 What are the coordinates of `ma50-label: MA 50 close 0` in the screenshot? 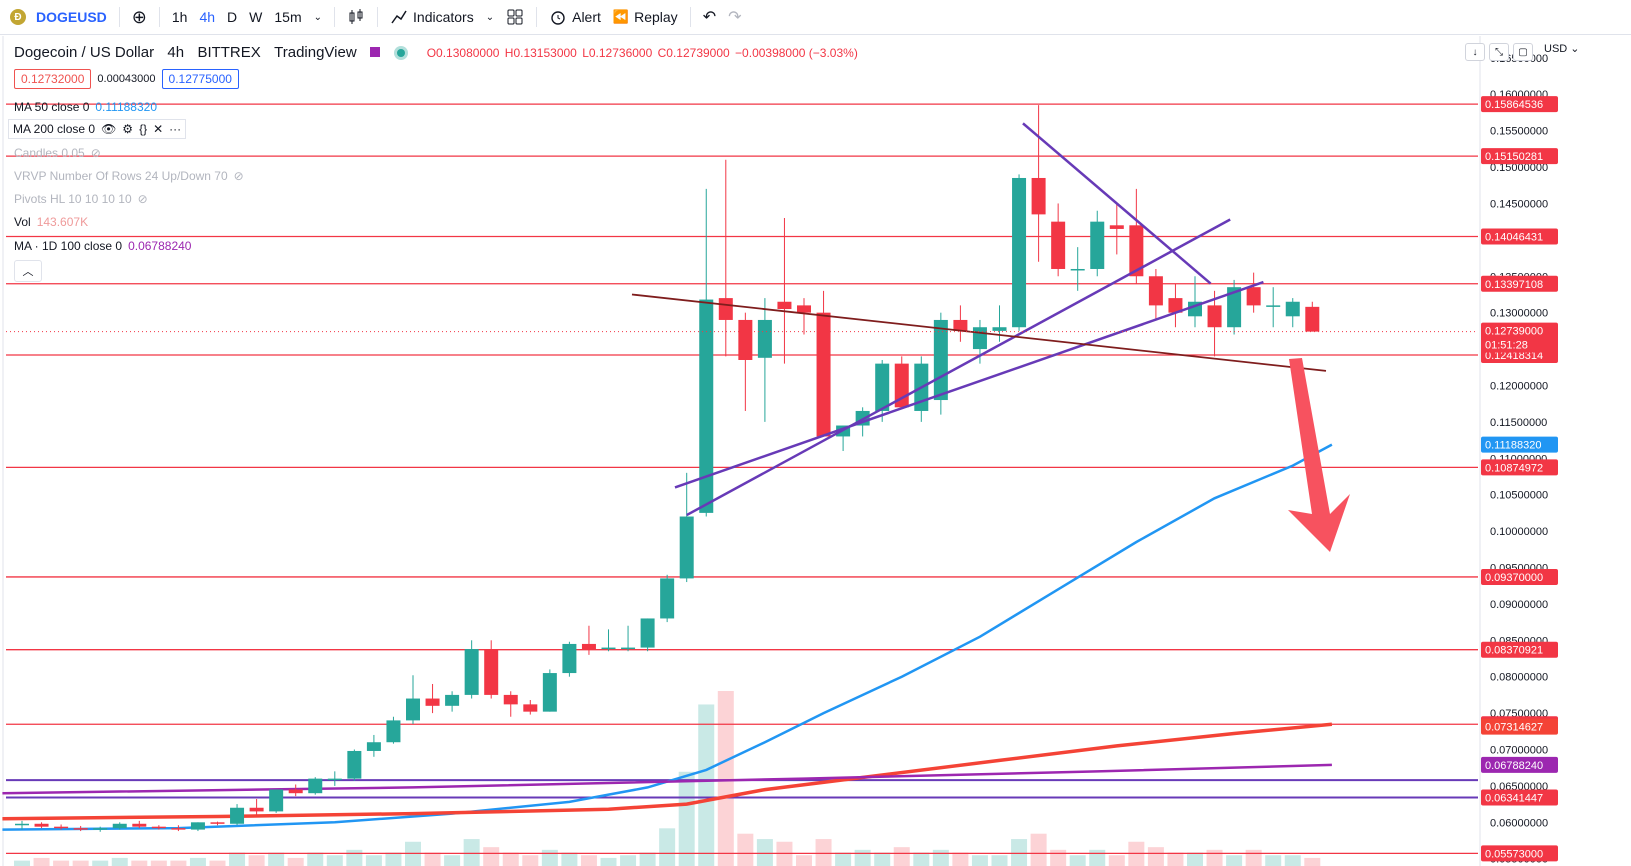 It's located at (52, 107).